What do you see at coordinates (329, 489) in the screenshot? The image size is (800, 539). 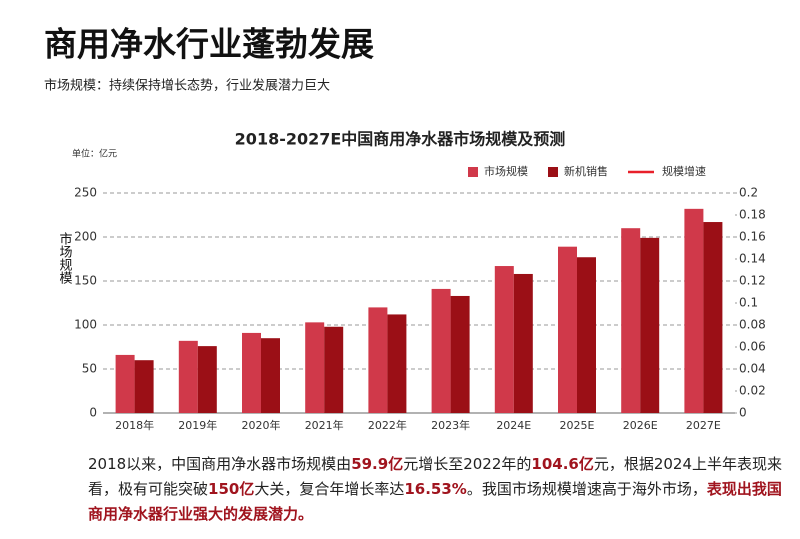 I see `text: 大关，复合年增长率达` at bounding box center [329, 489].